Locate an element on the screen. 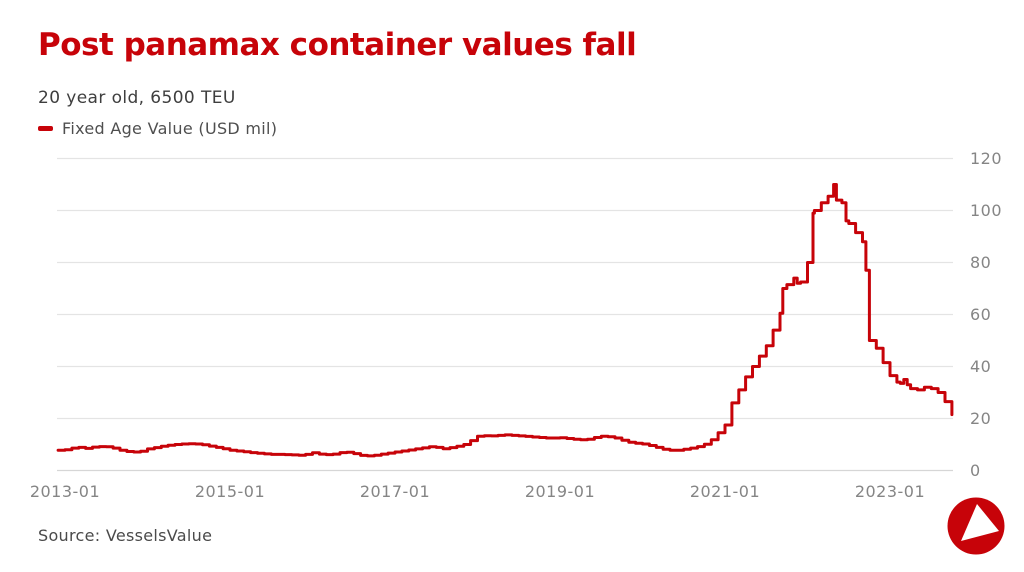  x-tick-label: 2019-01 is located at coordinates (560, 491).